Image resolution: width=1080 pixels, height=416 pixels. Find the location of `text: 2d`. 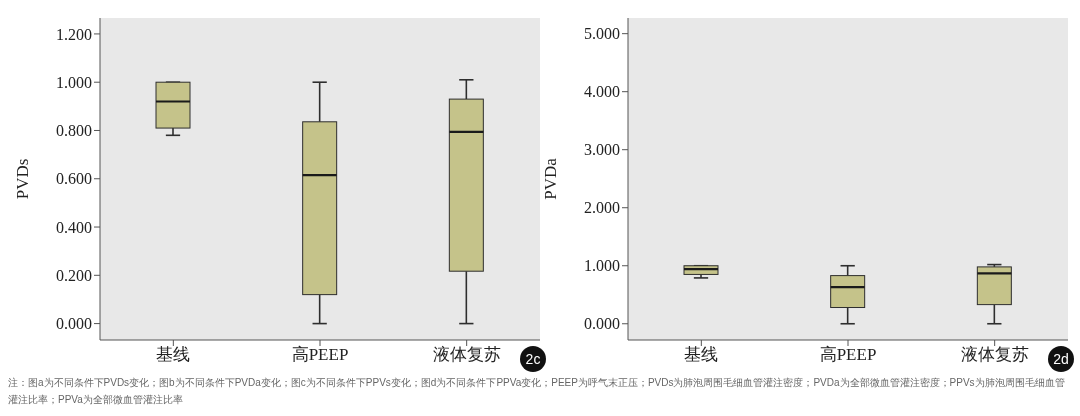

text: 2d is located at coordinates (1061, 359).